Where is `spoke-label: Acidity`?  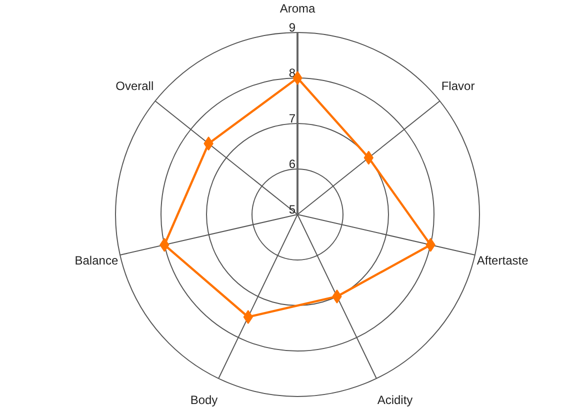 spoke-label: Acidity is located at coordinates (395, 400).